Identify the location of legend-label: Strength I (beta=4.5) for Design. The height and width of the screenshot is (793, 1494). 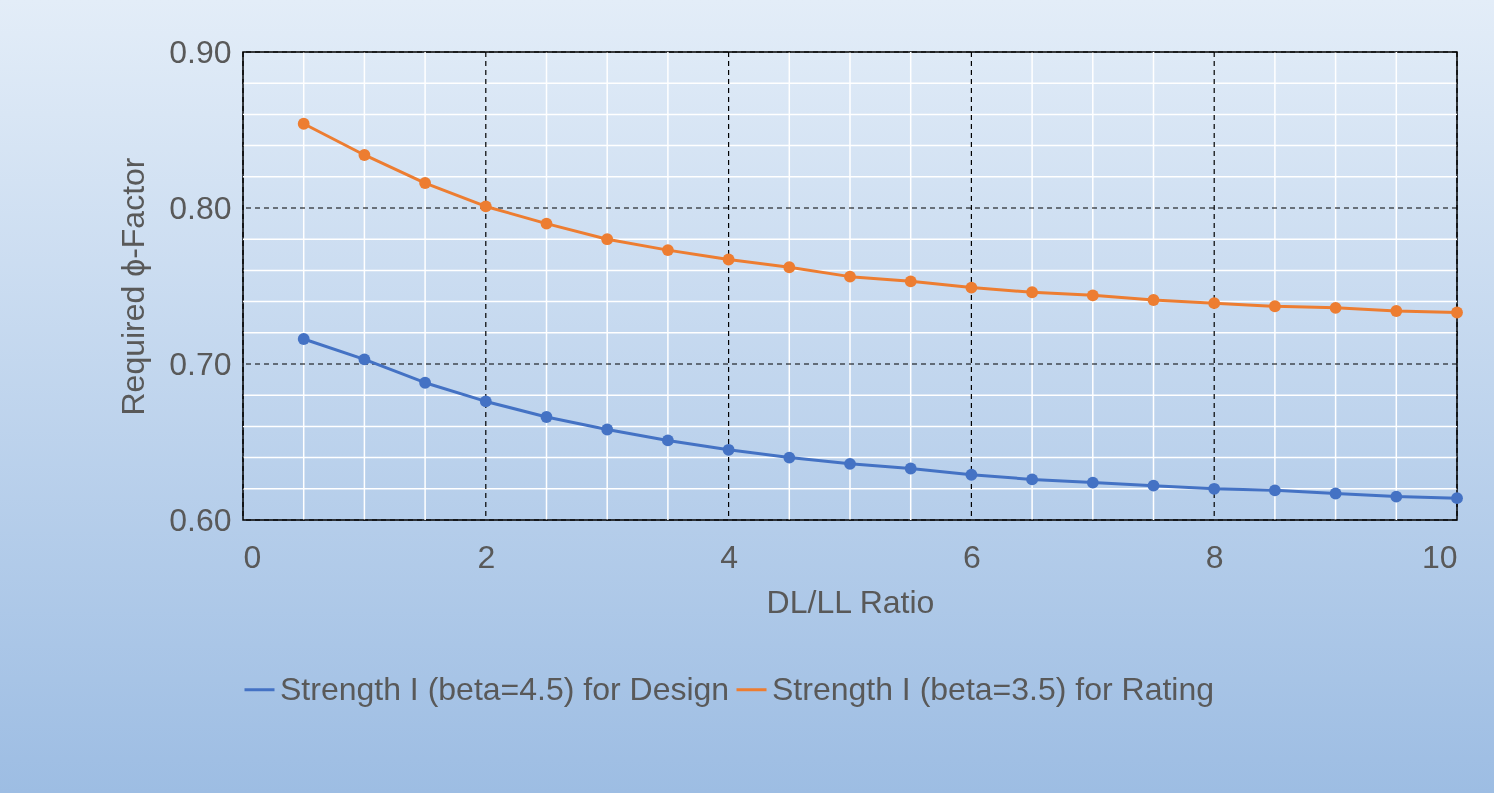
(505, 688).